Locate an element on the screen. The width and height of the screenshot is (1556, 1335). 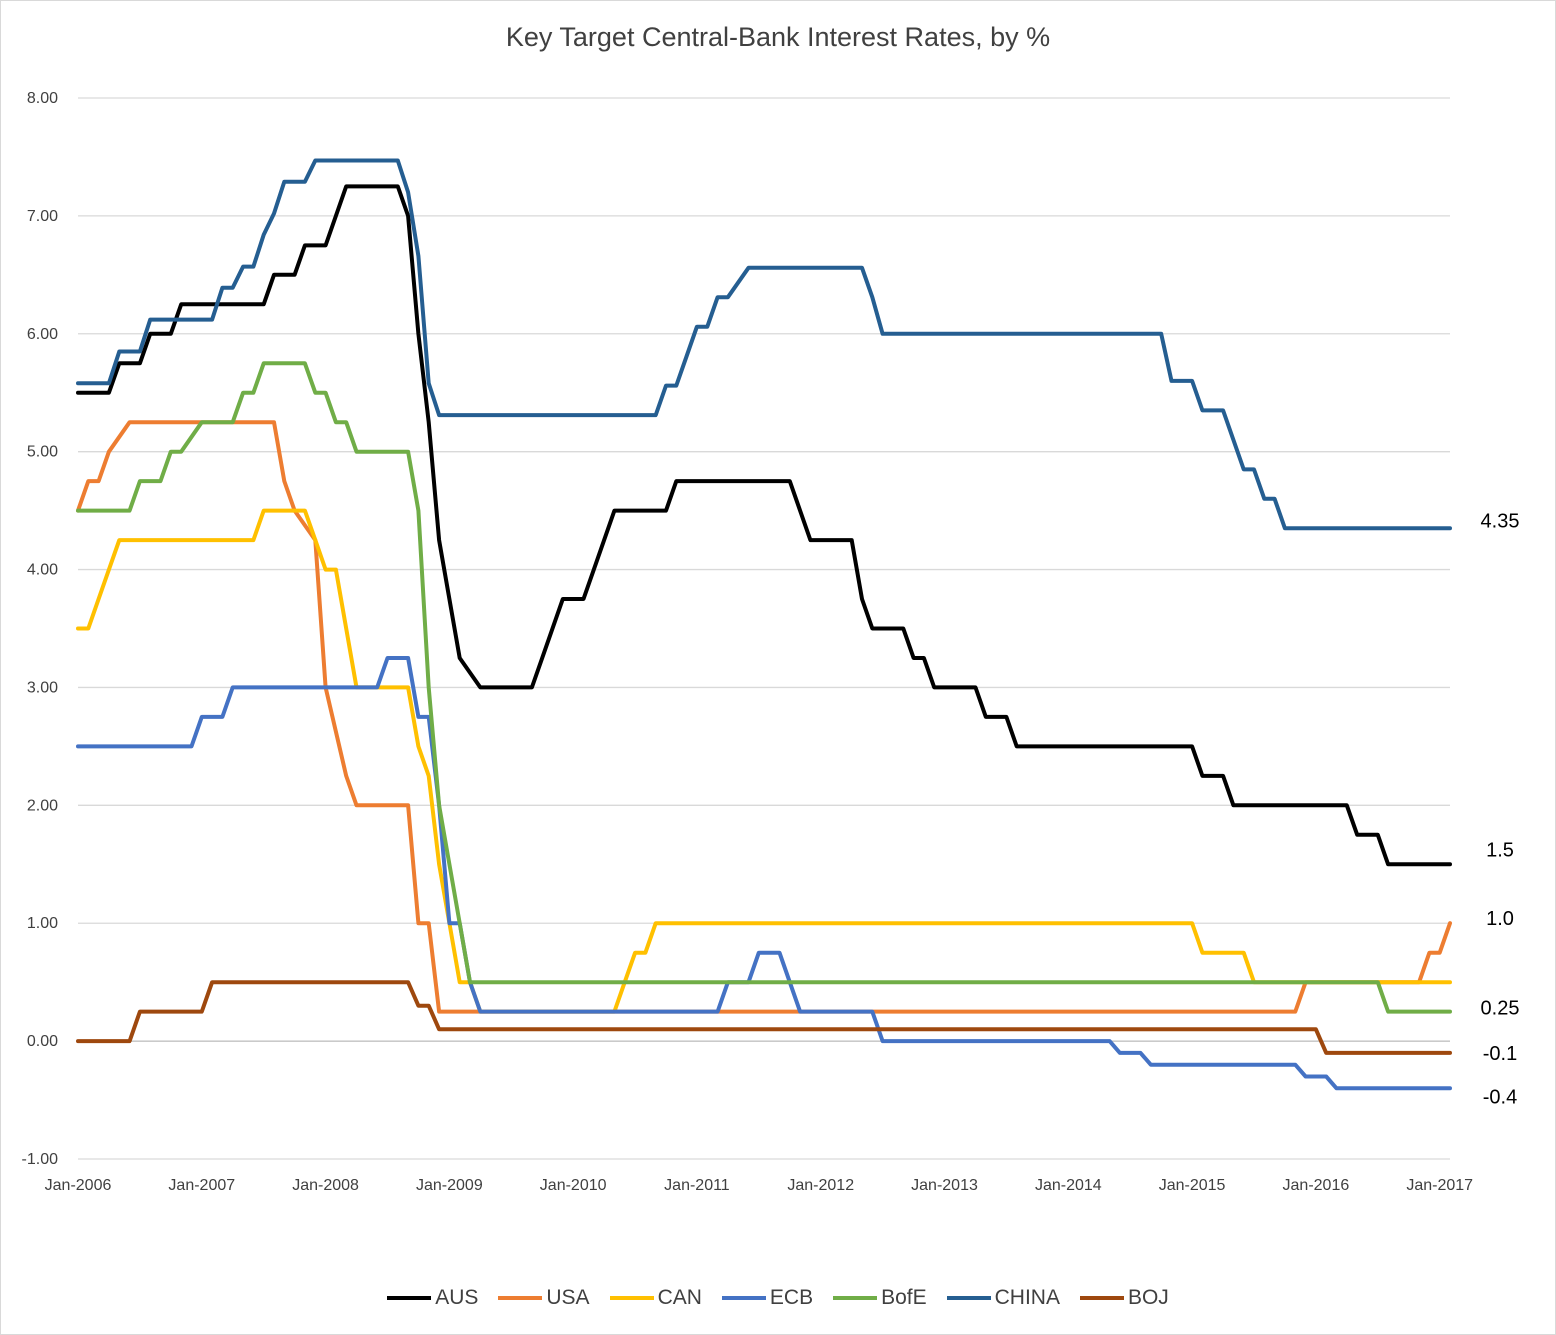
legend-label: USA is located at coordinates (568, 1297).